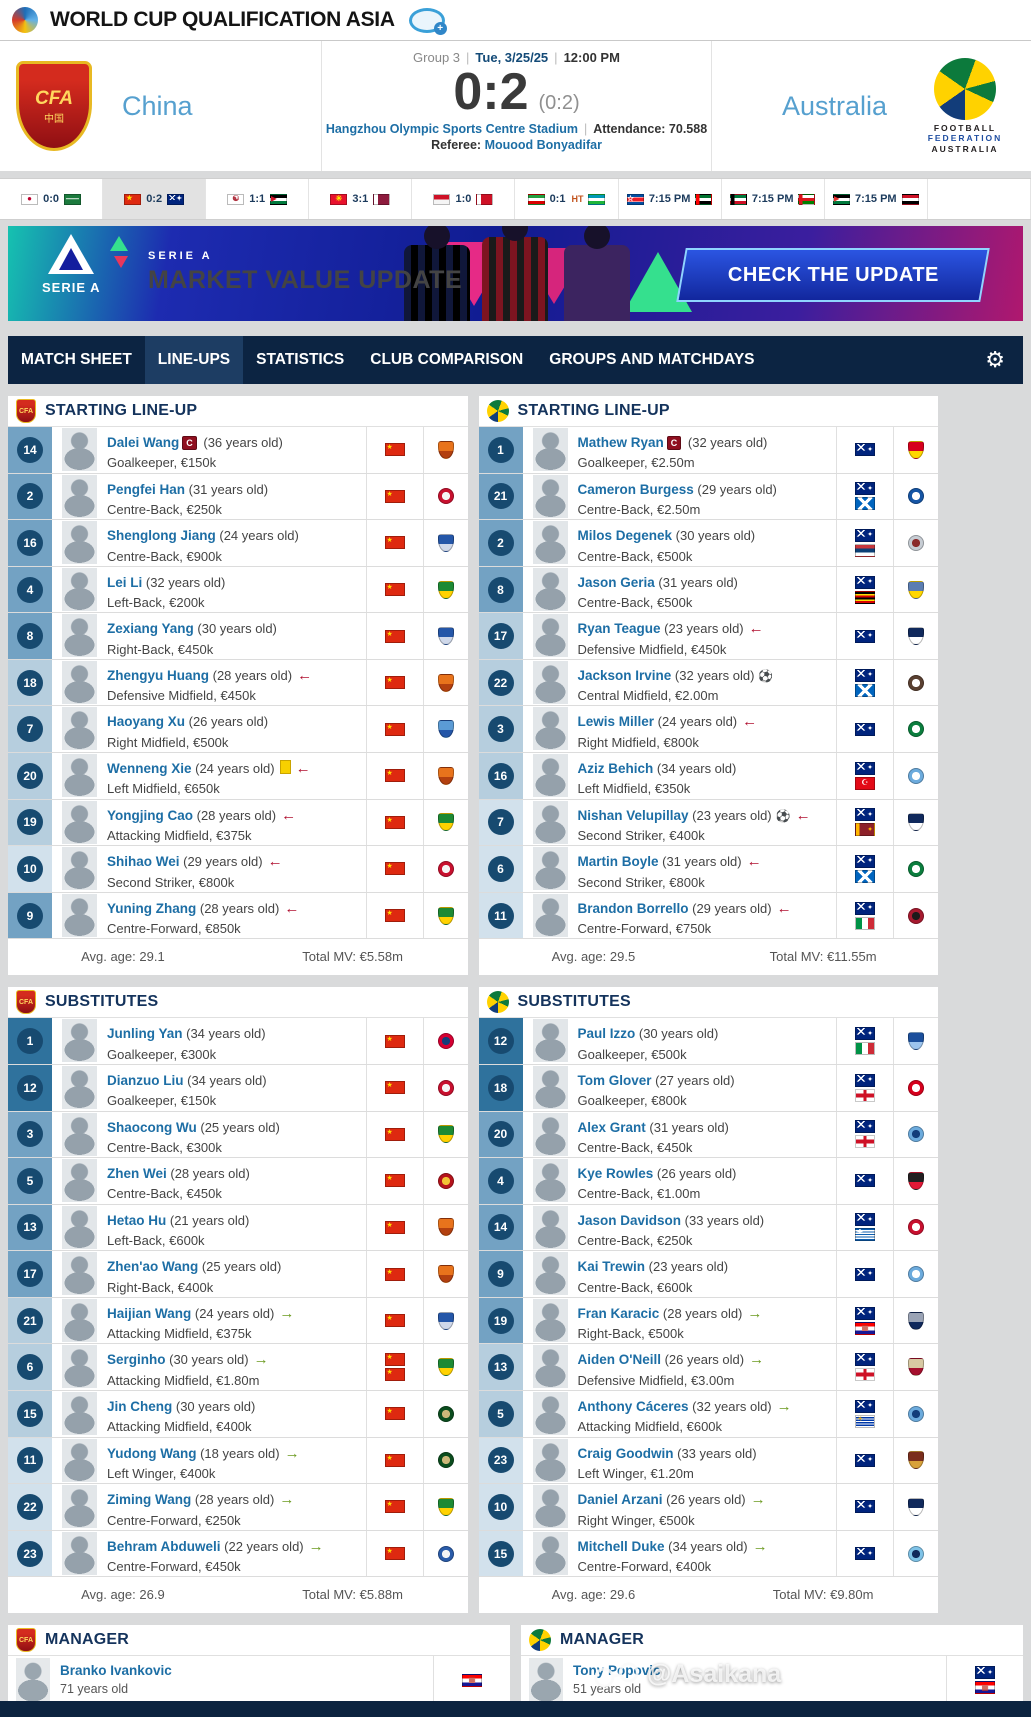  Describe the element at coordinates (76, 359) in the screenshot. I see `tab-match-sheet: MATCH SHEET` at that location.